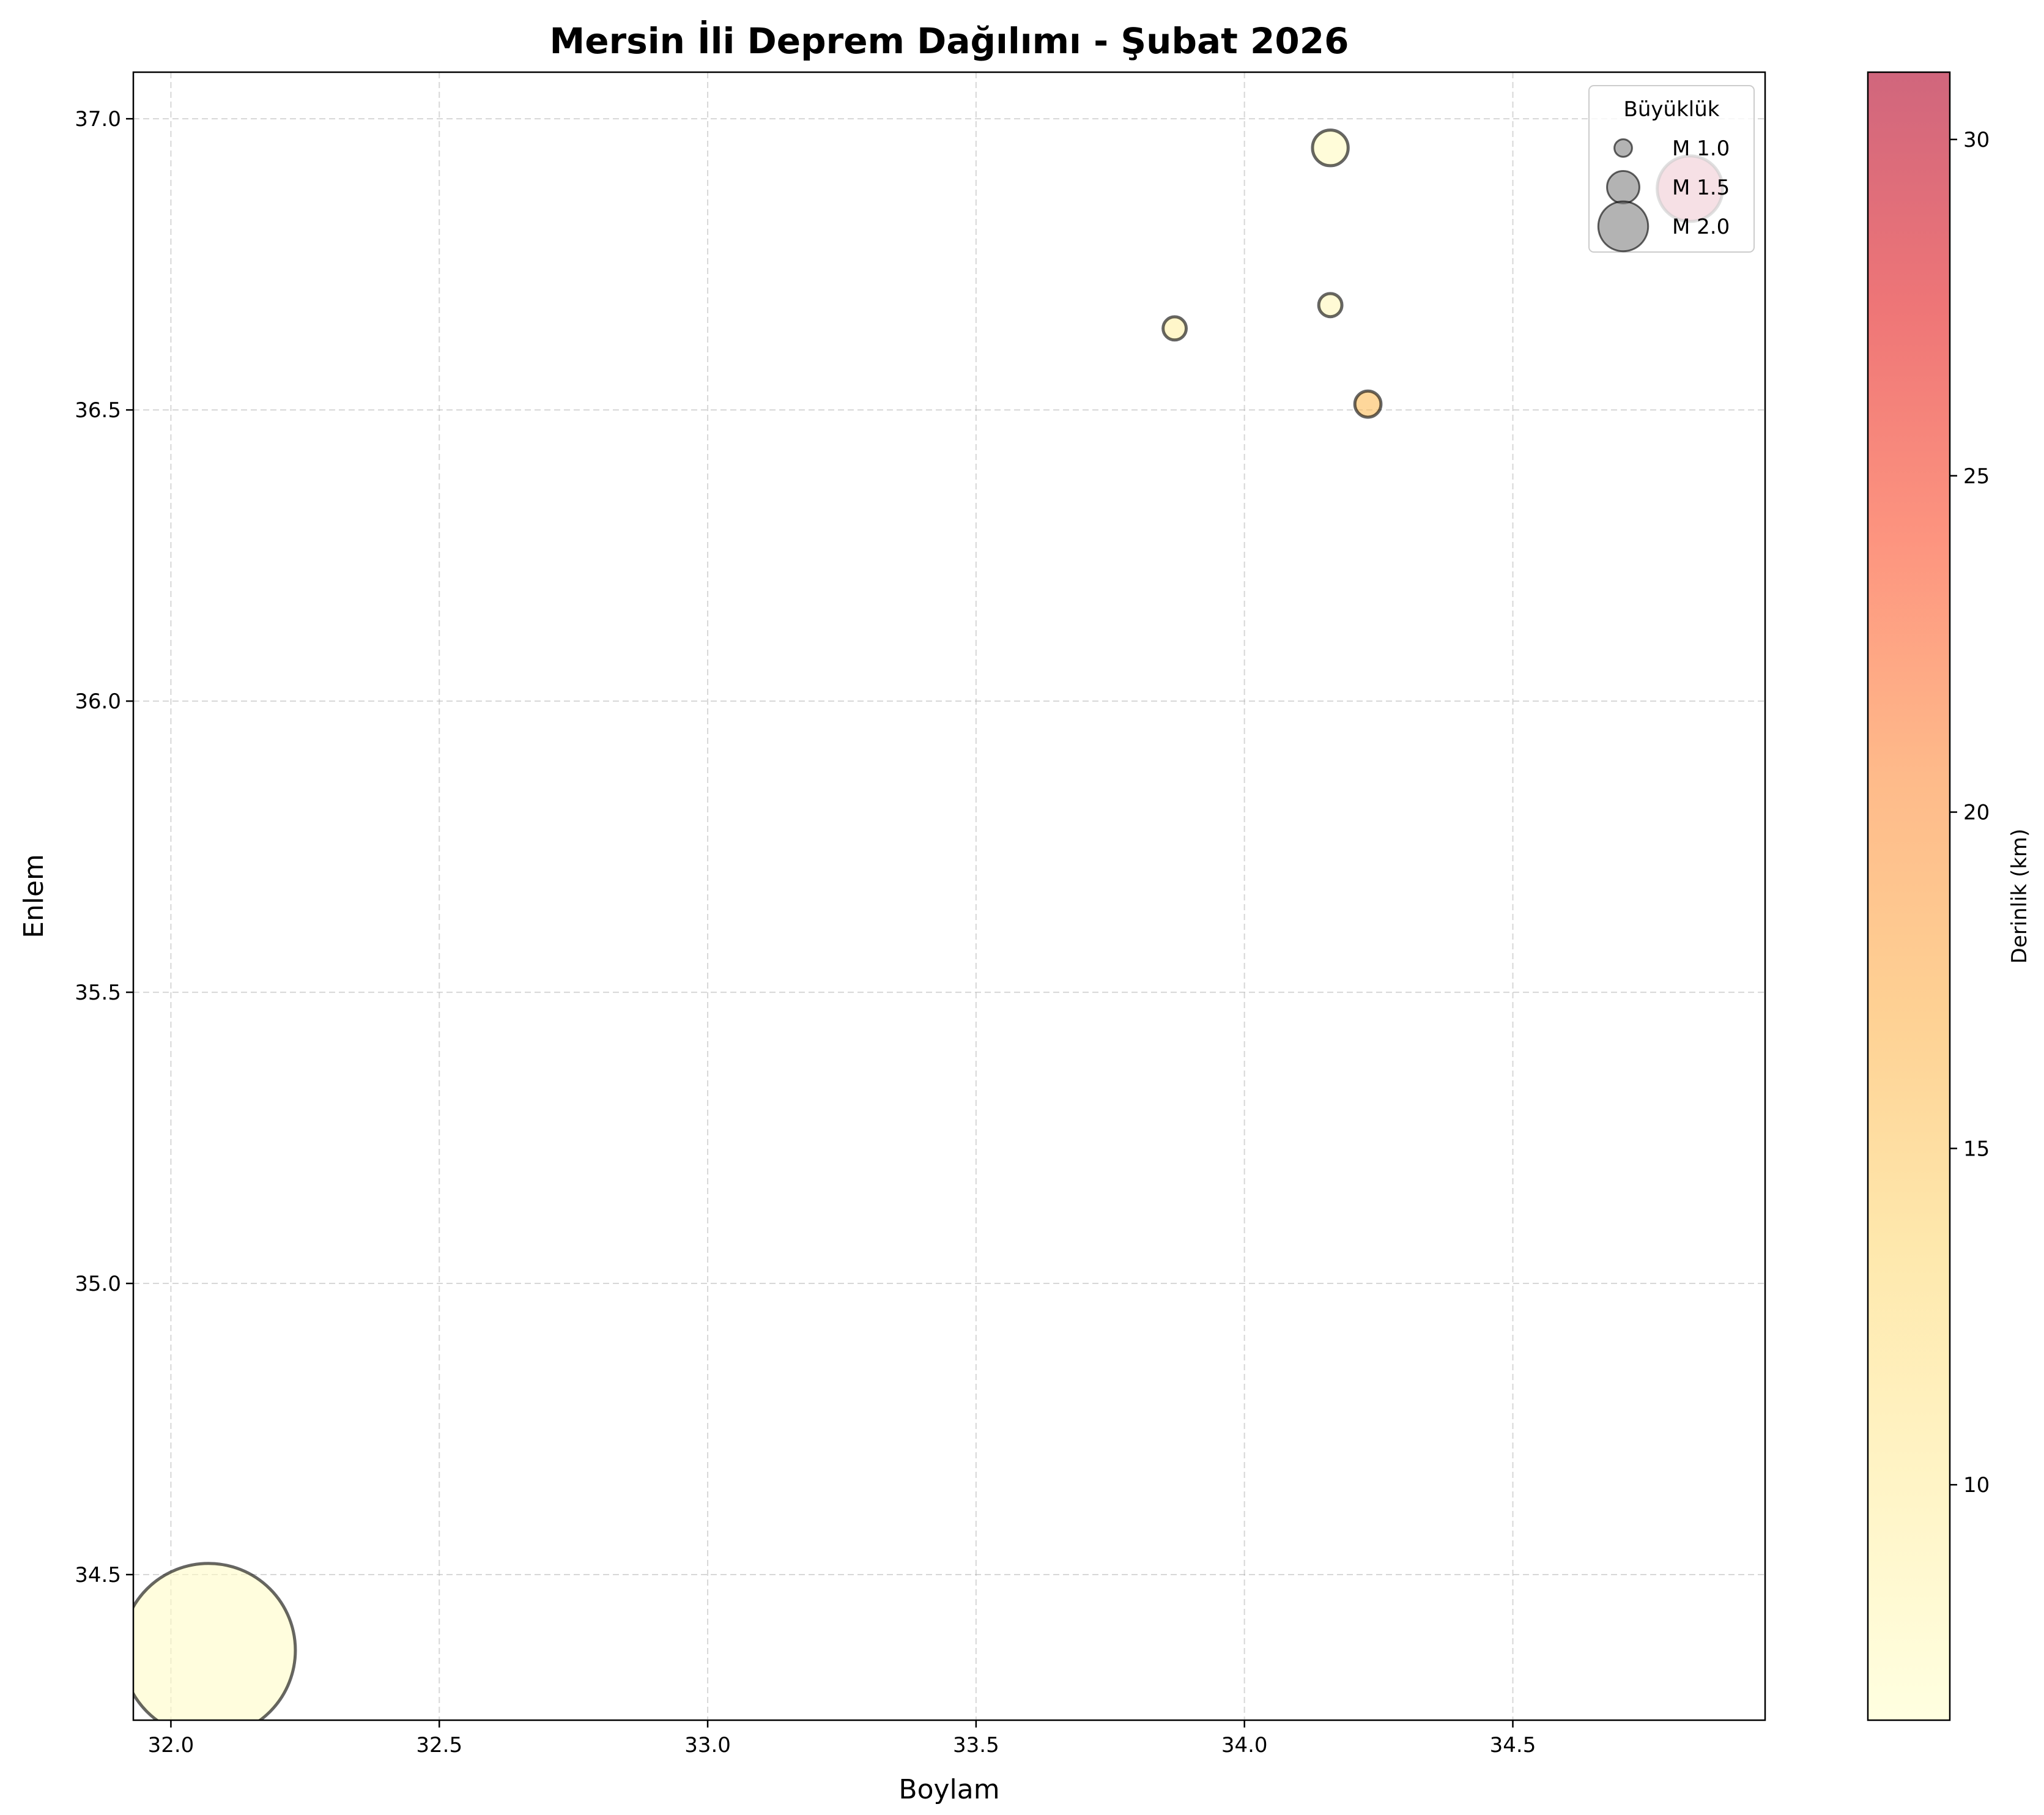 The height and width of the screenshot is (1815, 2044). What do you see at coordinates (1976, 813) in the screenshot?
I see `colorbar-tick-label: 20` at bounding box center [1976, 813].